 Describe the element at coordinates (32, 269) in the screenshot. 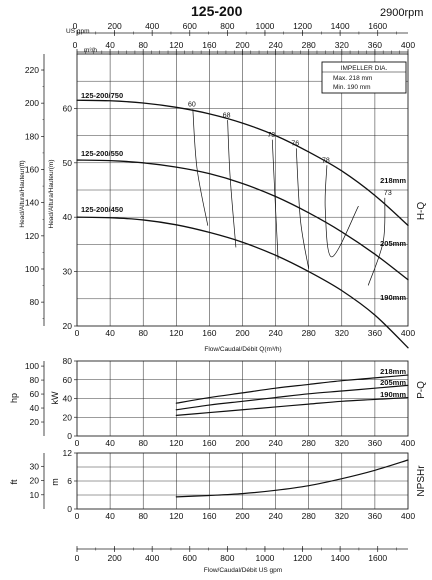

I see `hq-ft-tick-label: 100` at that location.